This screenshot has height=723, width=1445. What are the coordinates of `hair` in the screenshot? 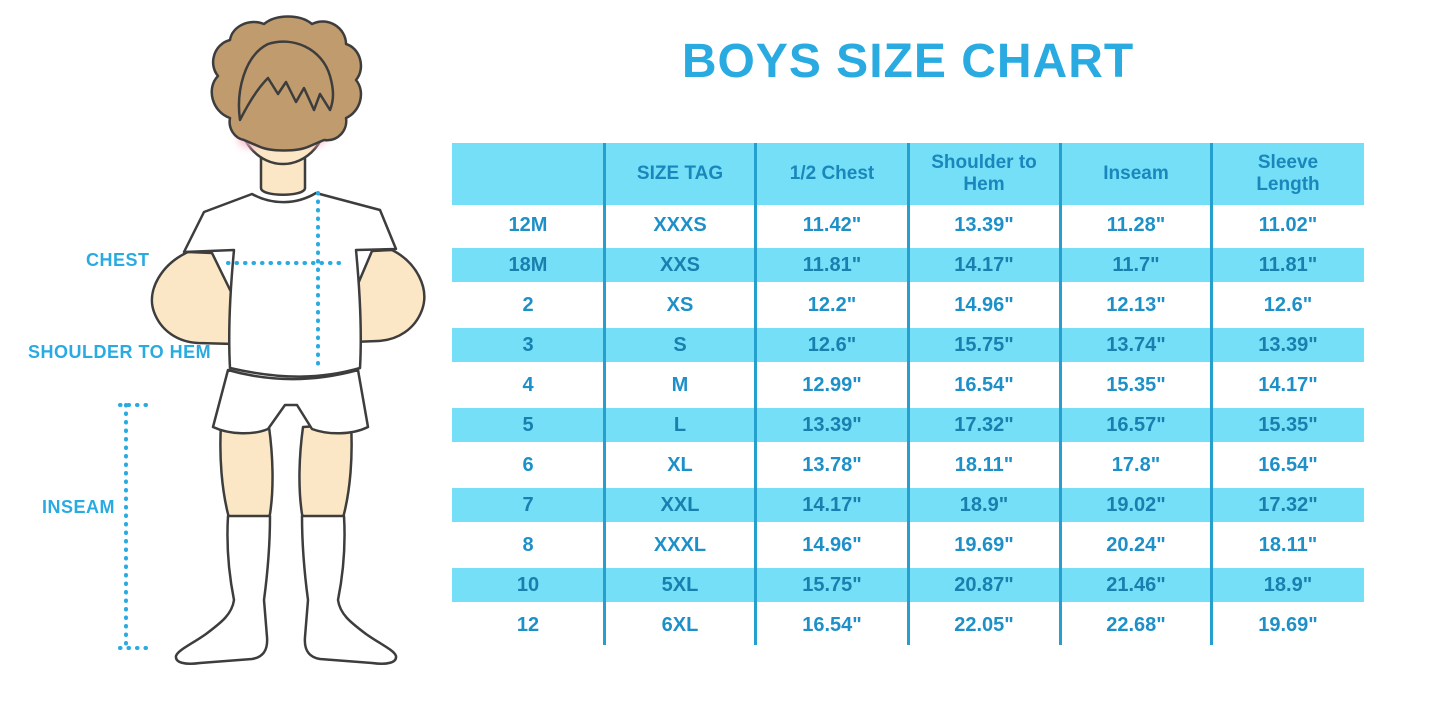 It's located at (286, 83).